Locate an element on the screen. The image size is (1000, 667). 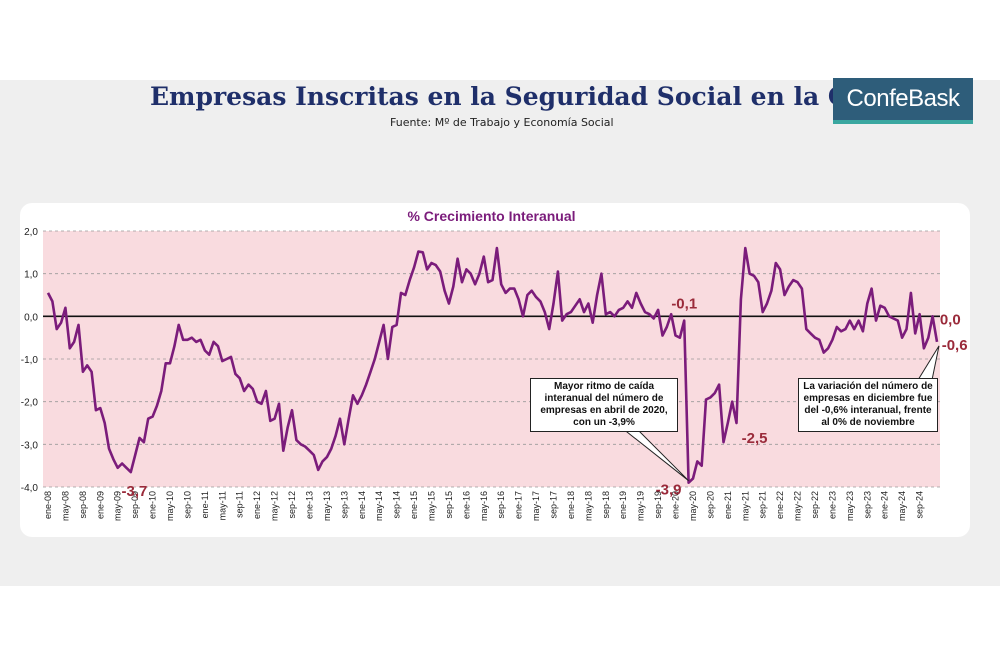
confebask-logo: ConfeBask is located at coordinates (903, 101).